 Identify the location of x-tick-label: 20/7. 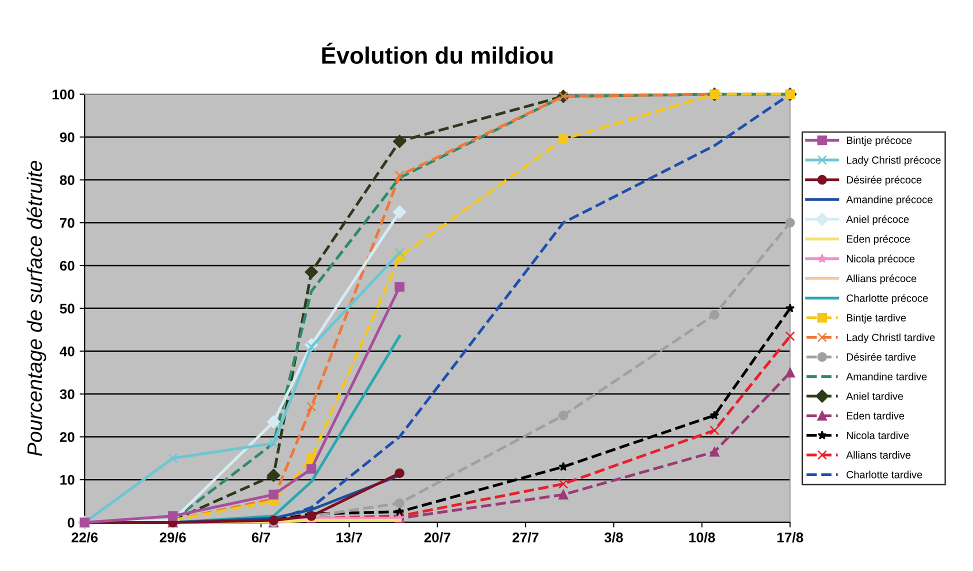
(437, 537).